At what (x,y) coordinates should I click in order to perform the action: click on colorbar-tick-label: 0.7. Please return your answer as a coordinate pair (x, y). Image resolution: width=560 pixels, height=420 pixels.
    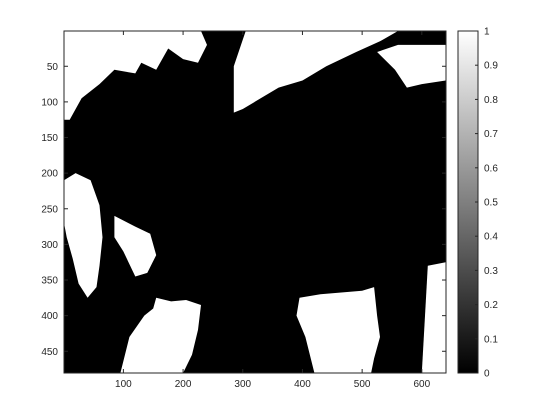
    Looking at the image, I should click on (491, 134).